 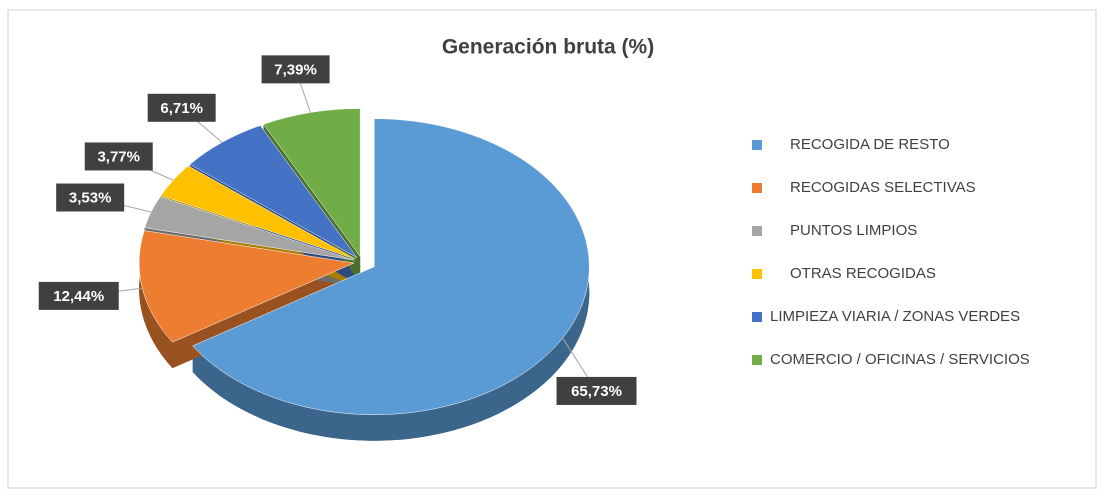 What do you see at coordinates (156, 299) in the screenshot?
I see `slice-wall` at bounding box center [156, 299].